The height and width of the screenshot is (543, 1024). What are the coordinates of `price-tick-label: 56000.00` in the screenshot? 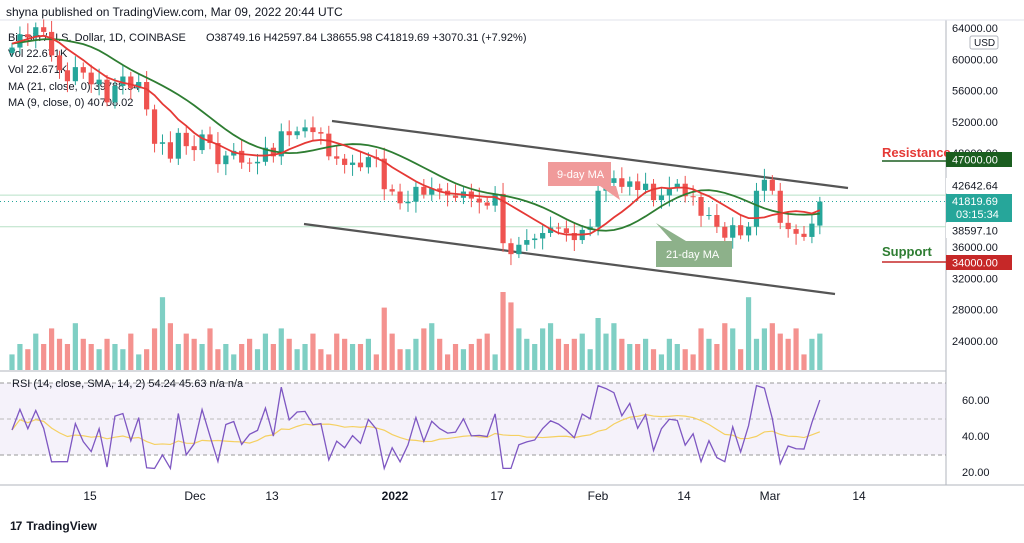 It's located at (975, 92).